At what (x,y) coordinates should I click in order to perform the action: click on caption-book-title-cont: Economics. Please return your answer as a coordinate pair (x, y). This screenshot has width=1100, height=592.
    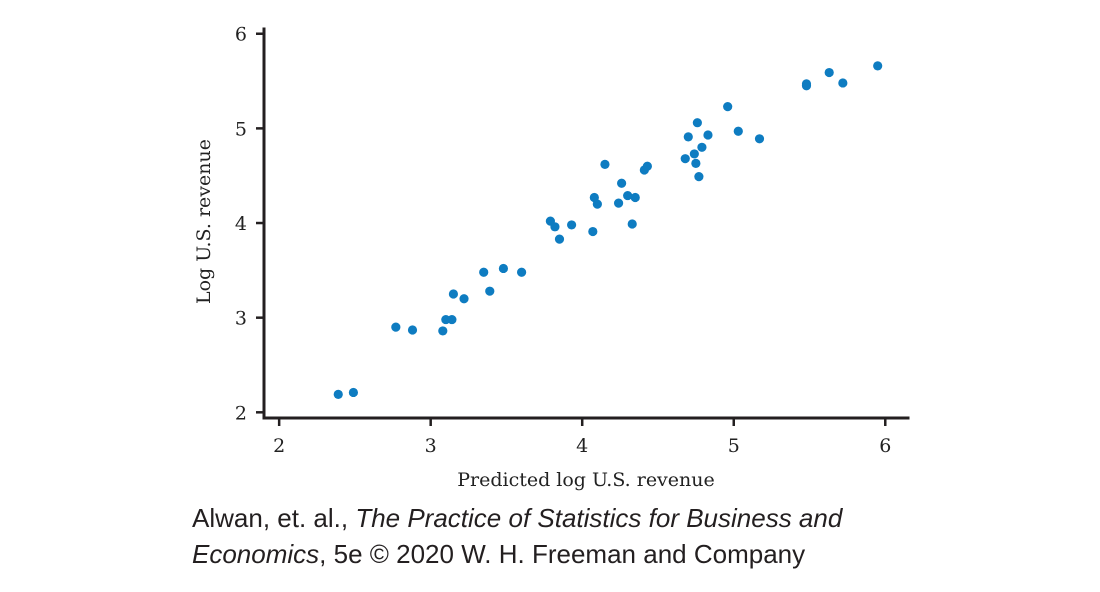
    Looking at the image, I should click on (256, 554).